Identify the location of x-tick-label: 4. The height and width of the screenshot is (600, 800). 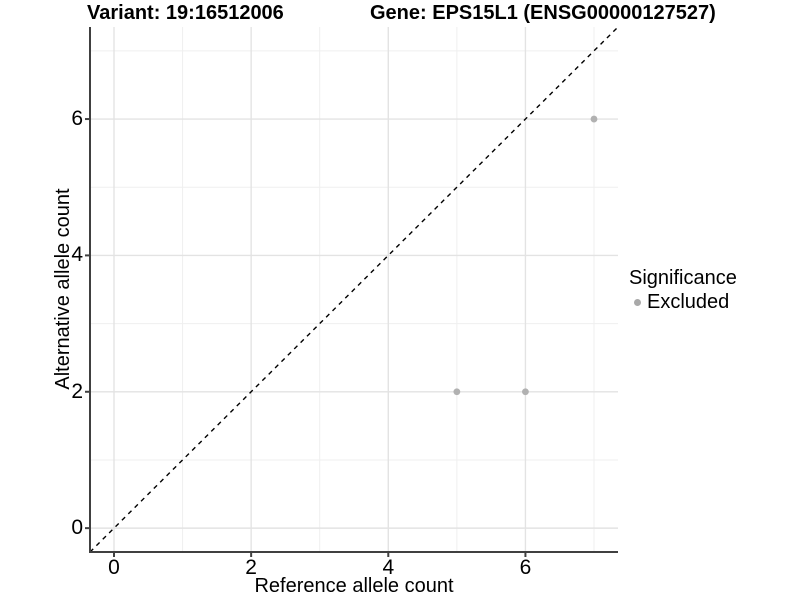
(388, 567).